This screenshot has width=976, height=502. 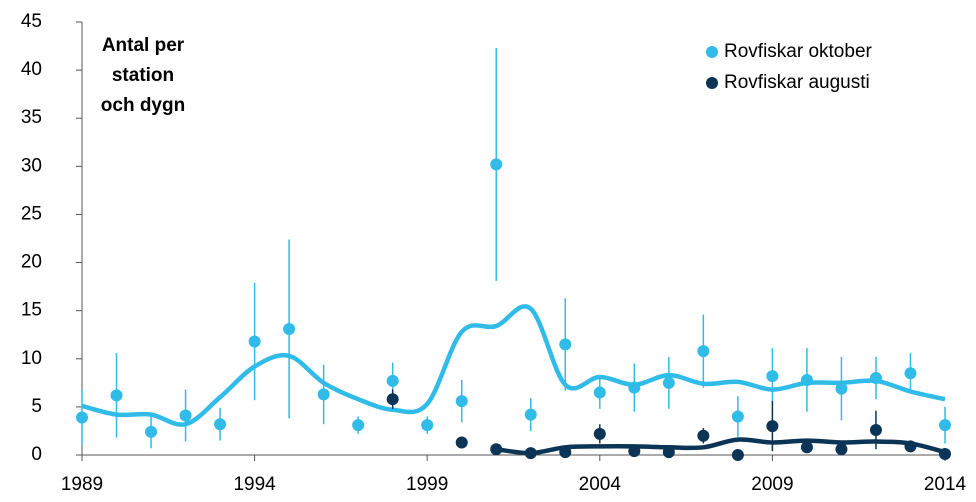 What do you see at coordinates (797, 82) in the screenshot?
I see `legend-label: Rovfiskar augusti` at bounding box center [797, 82].